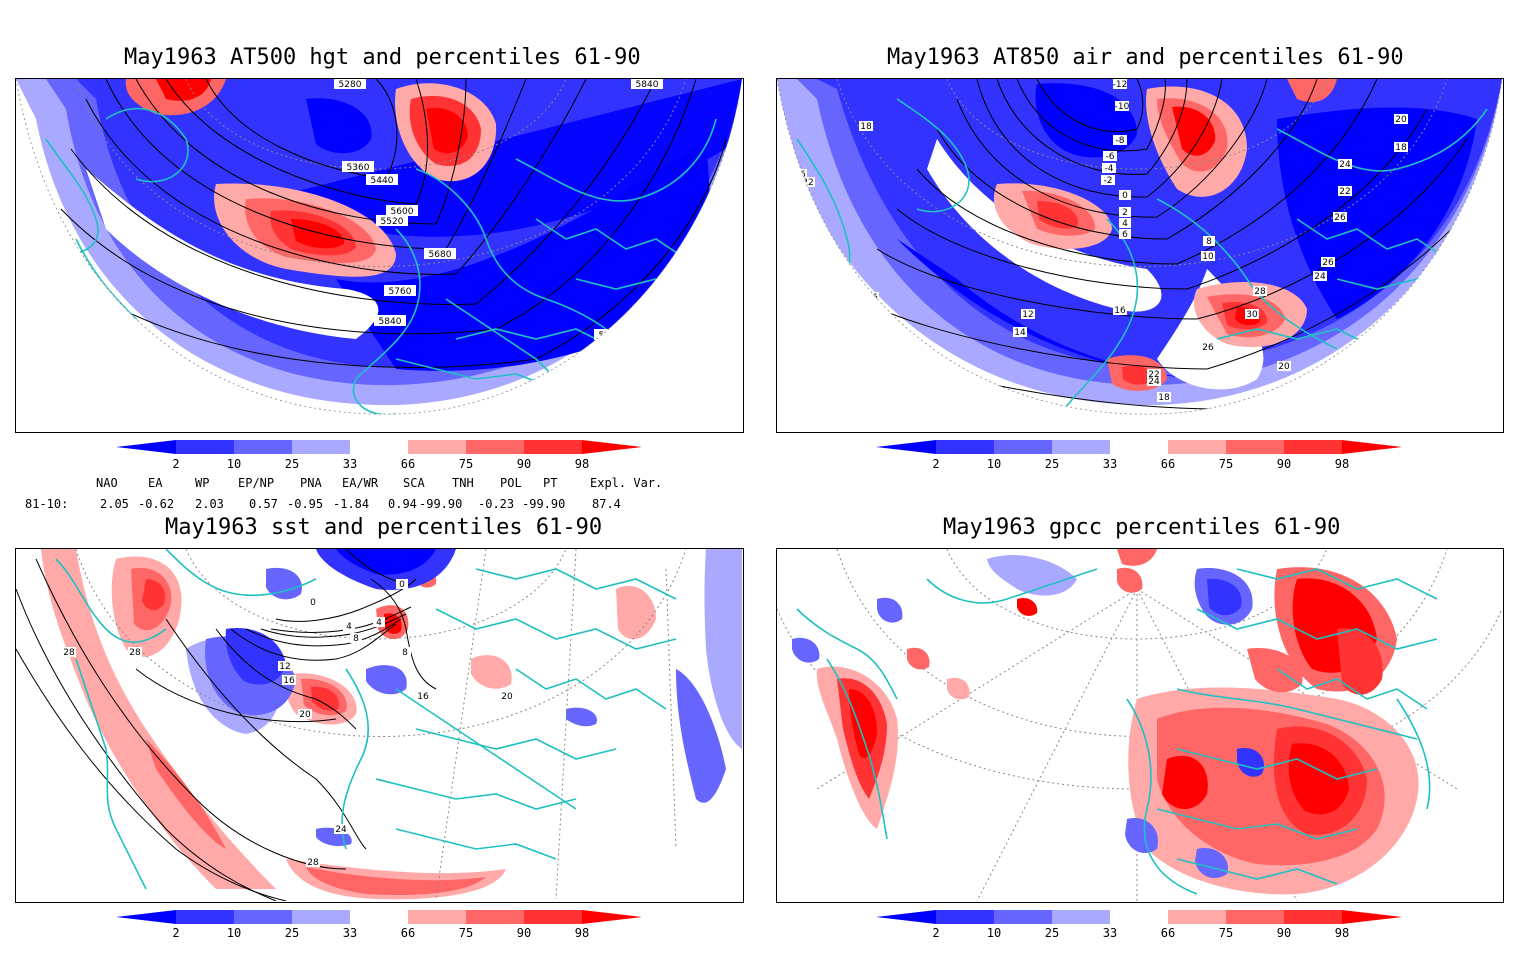 The width and height of the screenshot is (1520, 958). I want to click on index-value: 2.05, so click(114, 504).